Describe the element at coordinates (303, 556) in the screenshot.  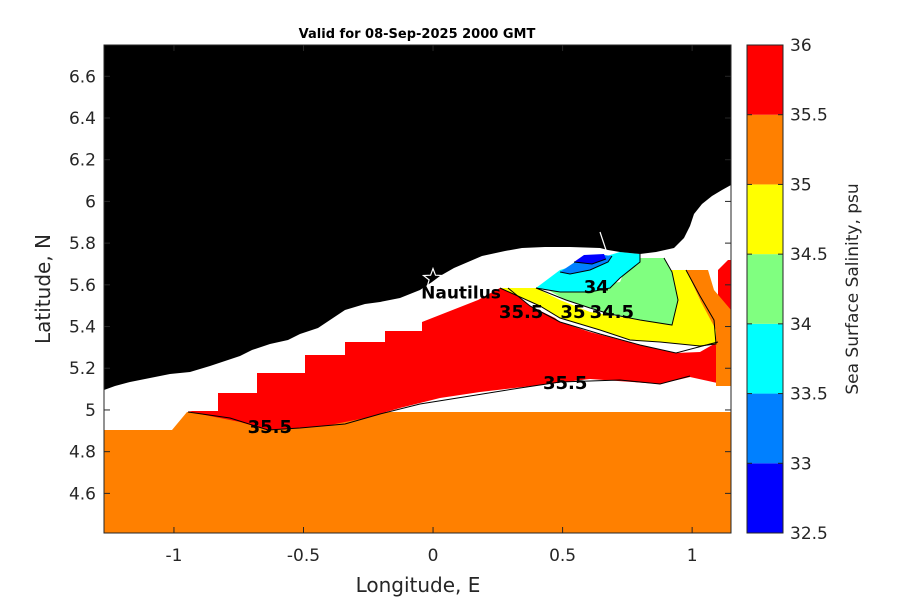
I see `x-tick-label: -0.5` at that location.